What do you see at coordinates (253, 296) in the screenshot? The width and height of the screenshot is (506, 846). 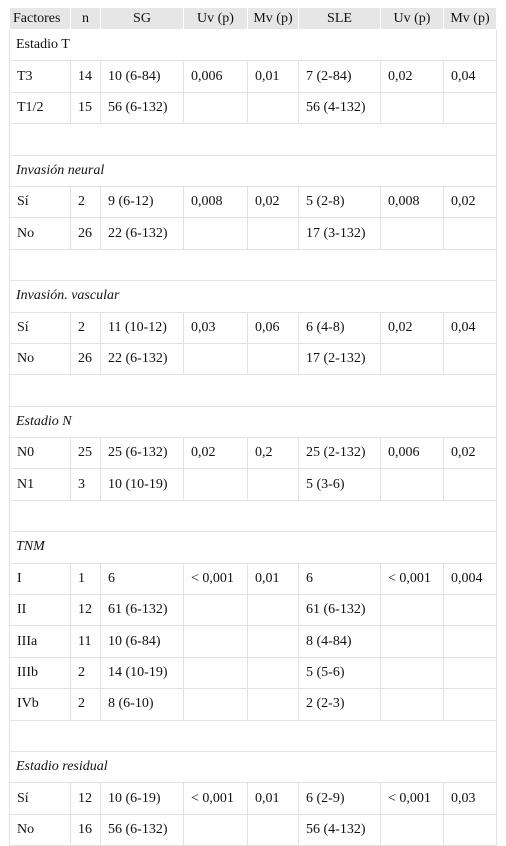 I see `group-title-row: Invasión. vascular` at bounding box center [253, 296].